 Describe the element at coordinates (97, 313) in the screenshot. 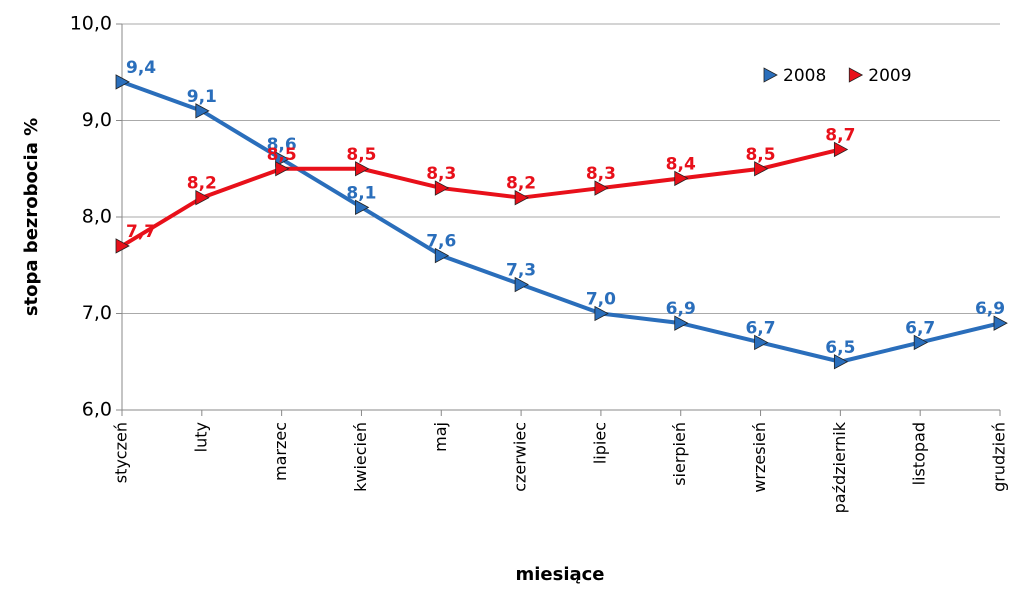

I see `y-tick-label: 7,0` at that location.